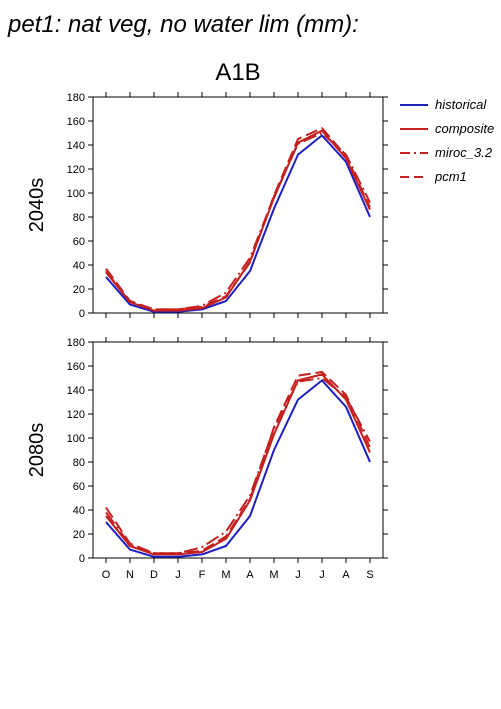 The image size is (501, 709). Describe the element at coordinates (447, 140) in the screenshot. I see `legend: historical composite miroc_3.2 pcm1` at that location.